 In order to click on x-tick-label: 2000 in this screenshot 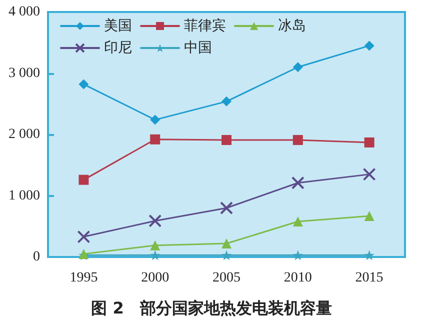, I will do `click(155, 278)`.